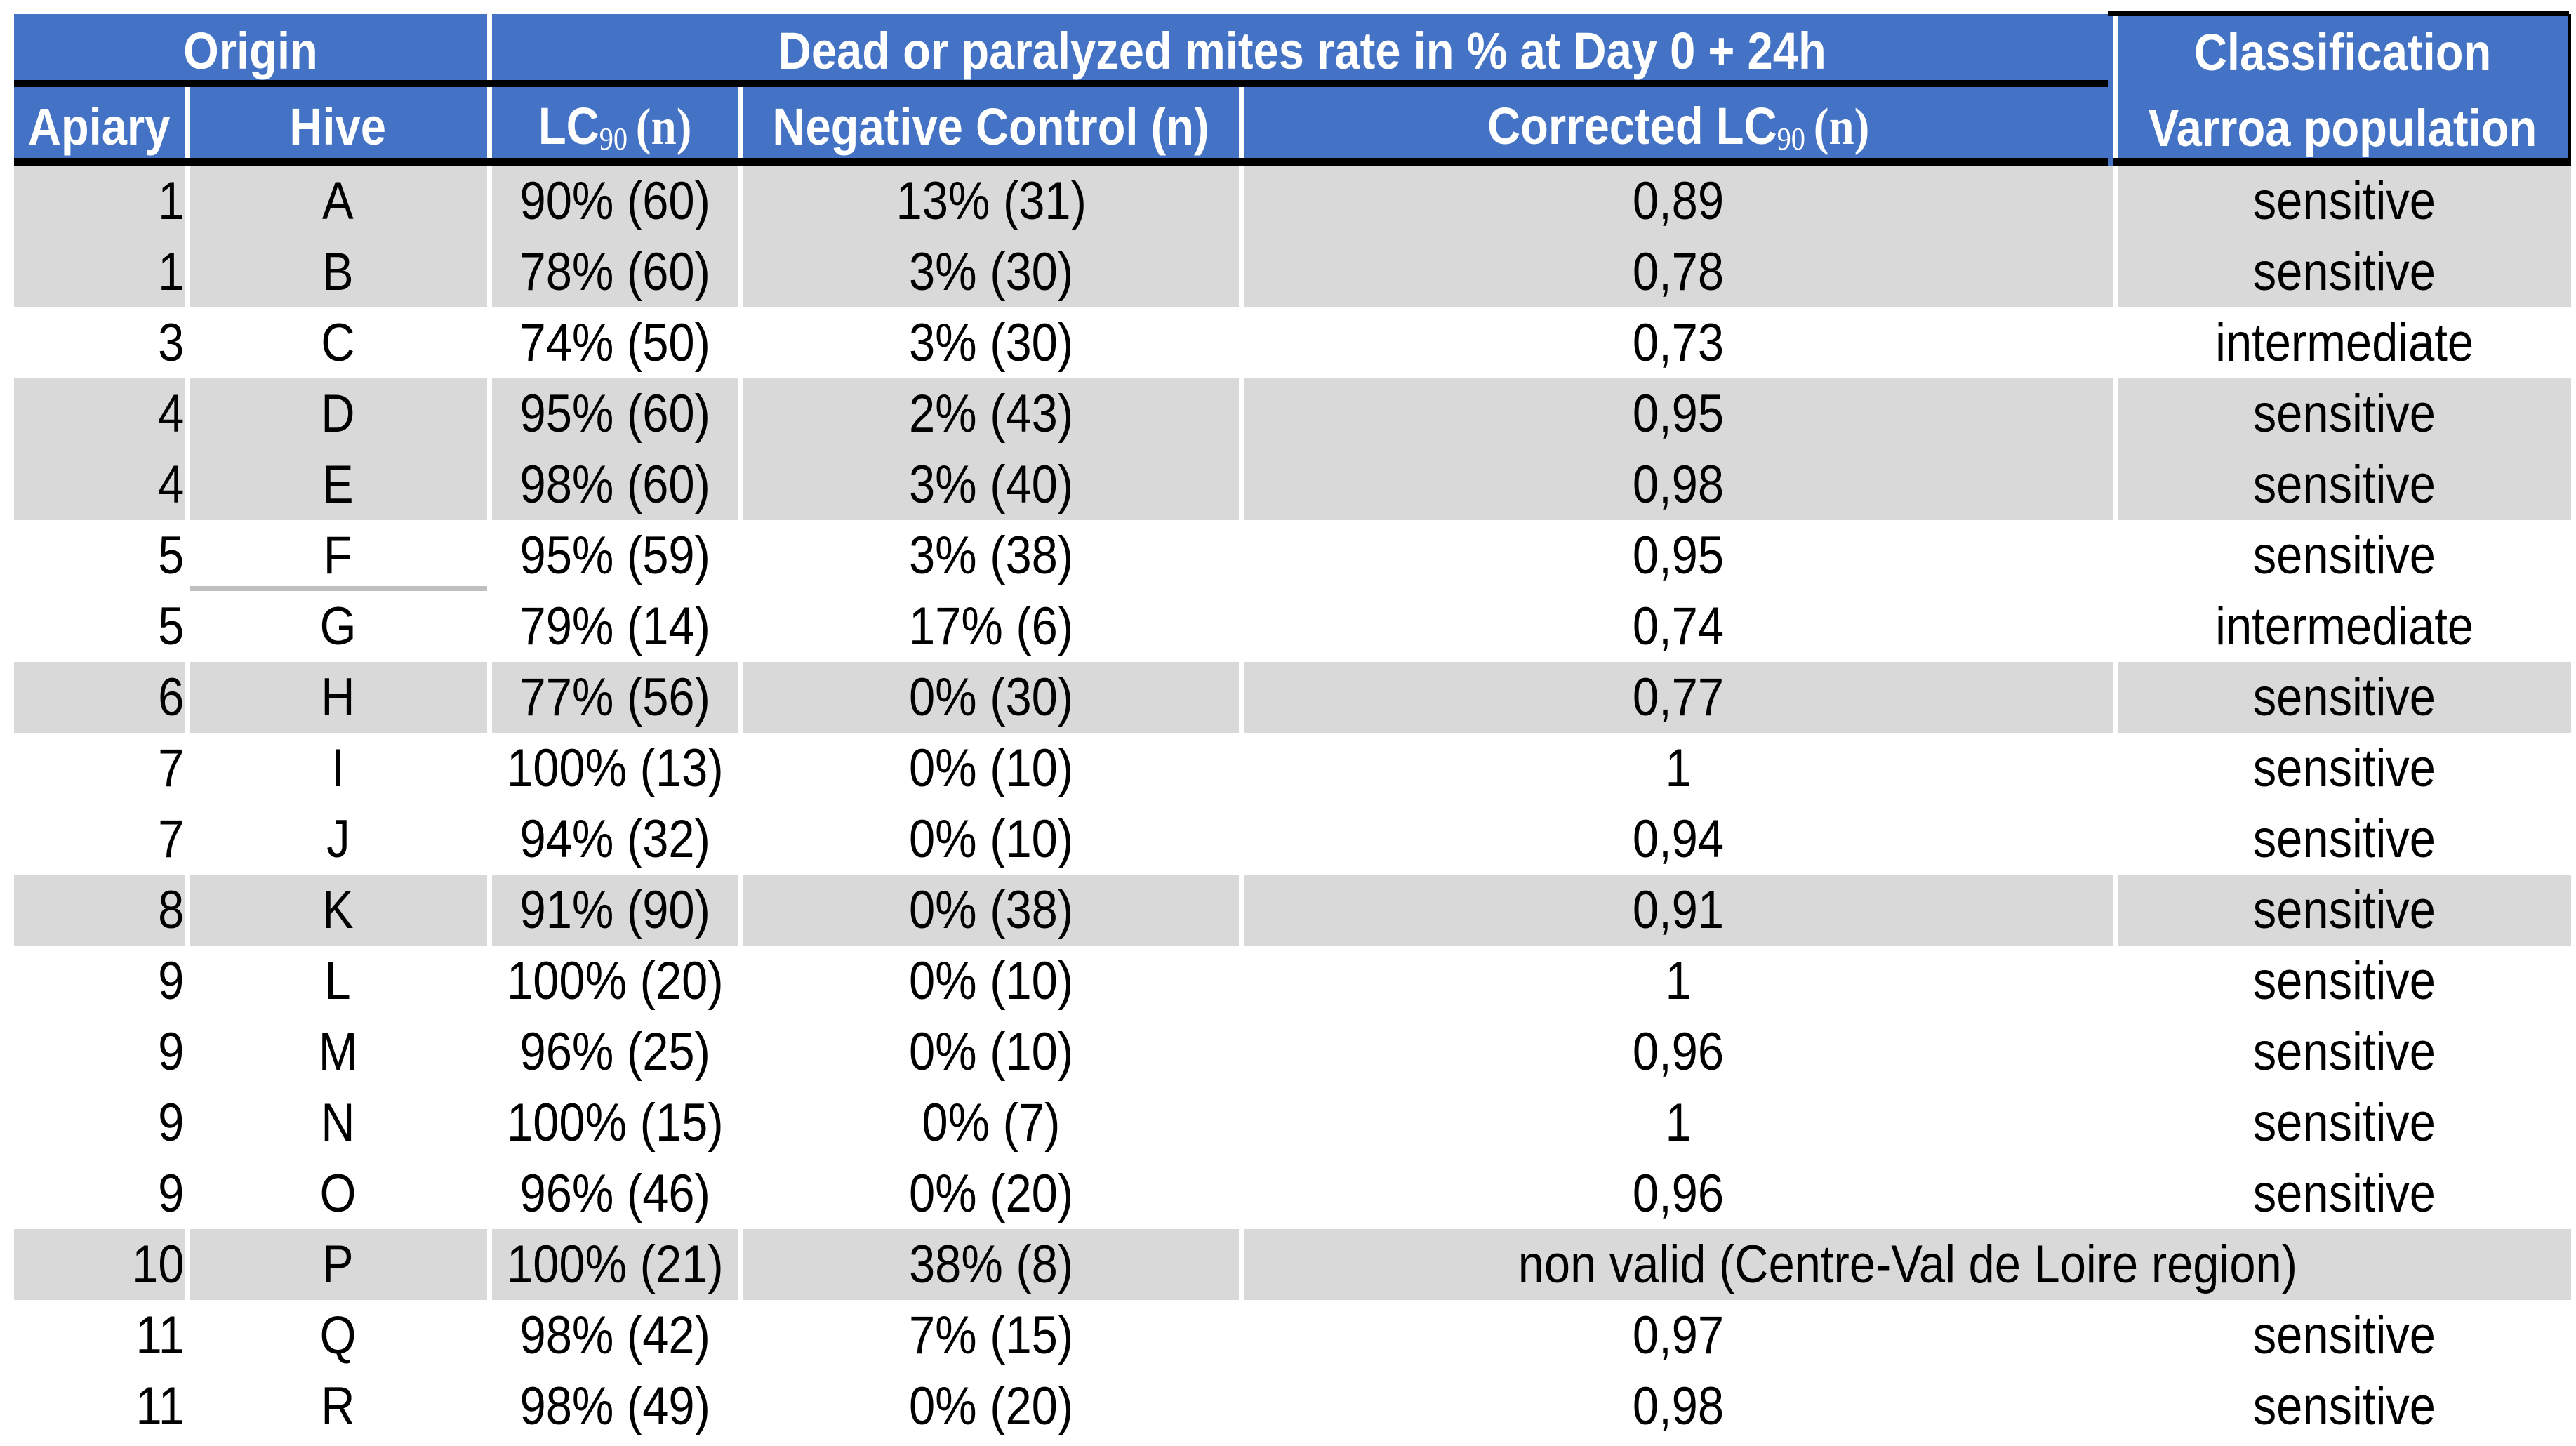 This screenshot has height=1446, width=2576. I want to click on cell-corrected-lc90: 0,89, so click(1679, 202).